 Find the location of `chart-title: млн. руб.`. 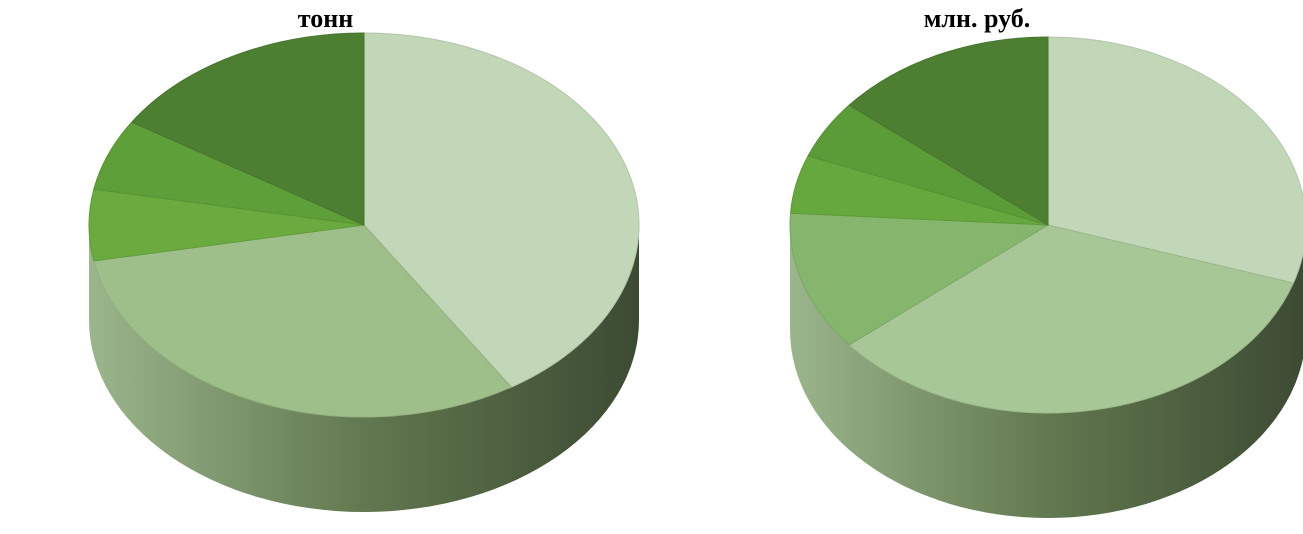

chart-title: млн. руб. is located at coordinates (977, 18).